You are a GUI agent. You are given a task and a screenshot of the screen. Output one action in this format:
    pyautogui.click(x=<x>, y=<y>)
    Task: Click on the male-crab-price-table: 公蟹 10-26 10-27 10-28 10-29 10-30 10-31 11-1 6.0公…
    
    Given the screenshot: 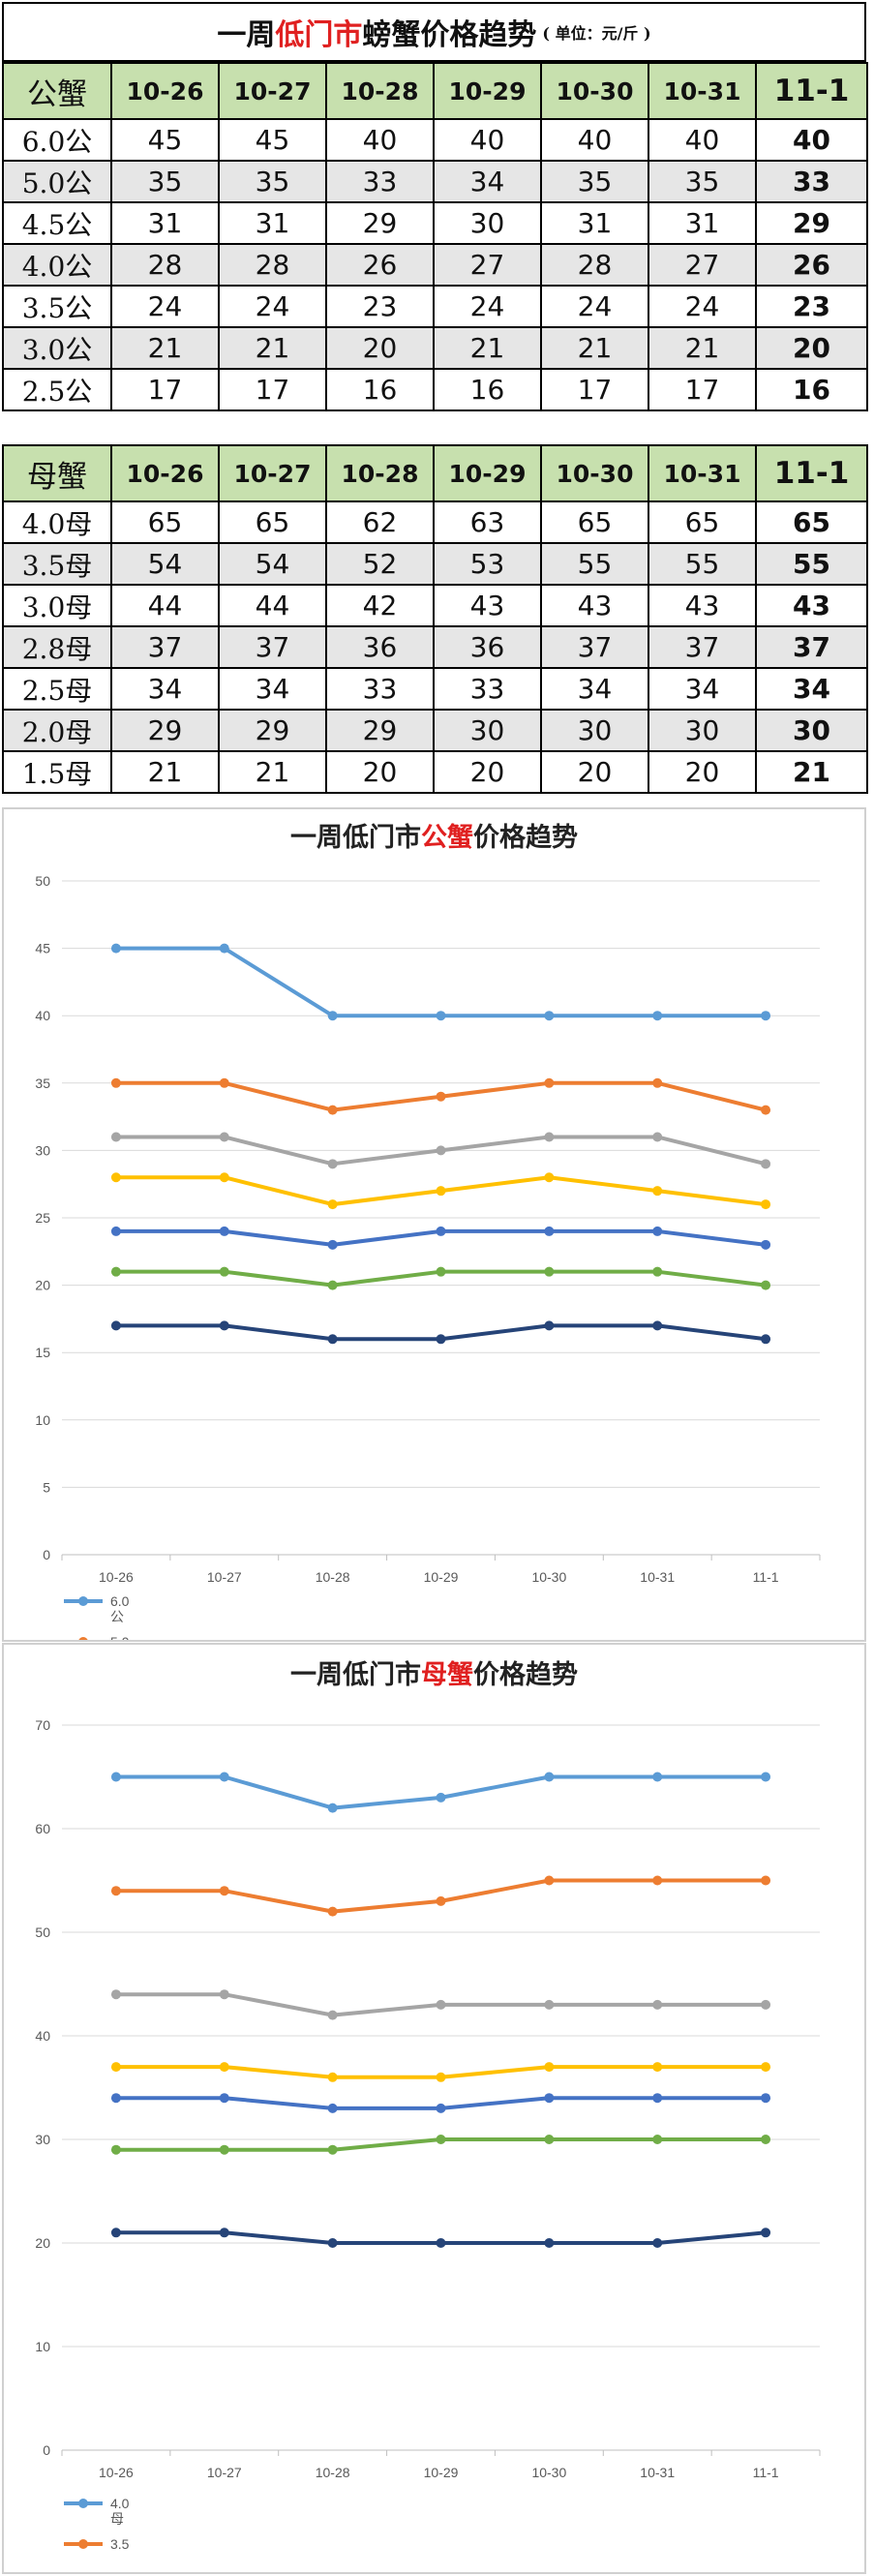 What is the action you would take?
    pyautogui.click(x=435, y=236)
    